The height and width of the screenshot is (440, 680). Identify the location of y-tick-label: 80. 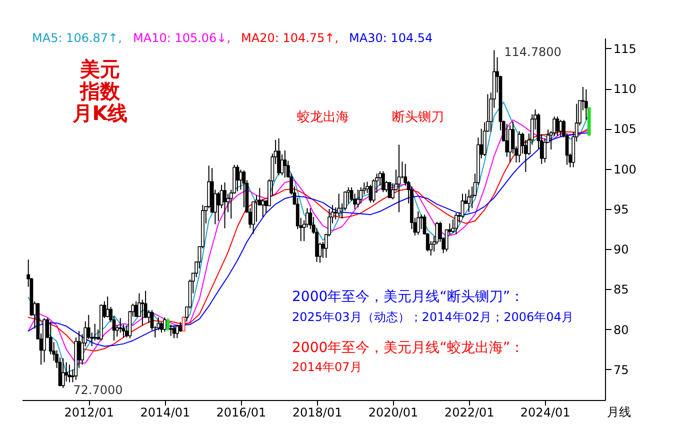
(621, 329).